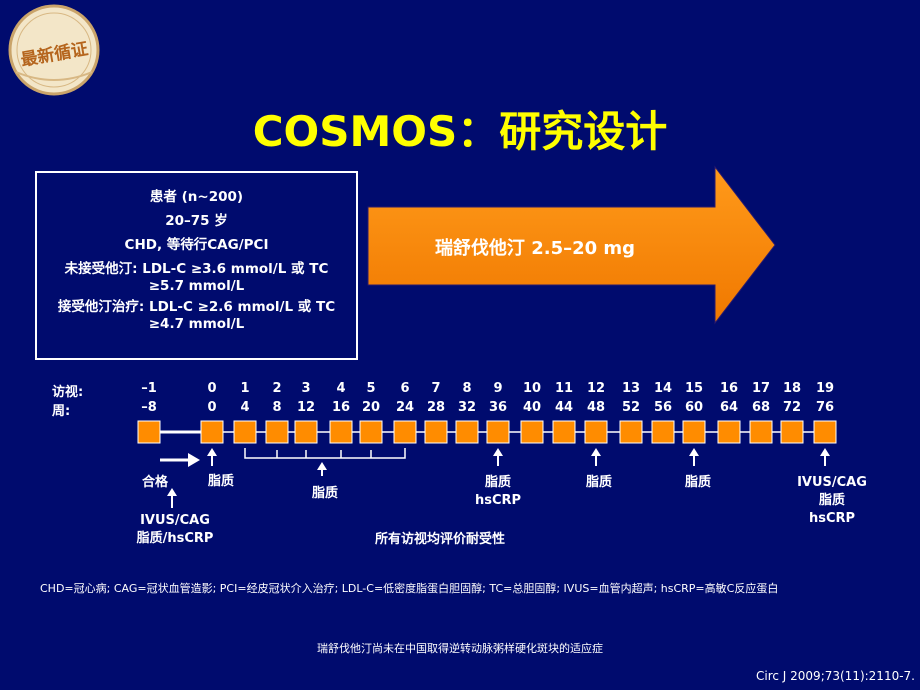 This screenshot has height=690, width=920. Describe the element at coordinates (467, 388) in the screenshot. I see `visit-number-9: 8` at that location.